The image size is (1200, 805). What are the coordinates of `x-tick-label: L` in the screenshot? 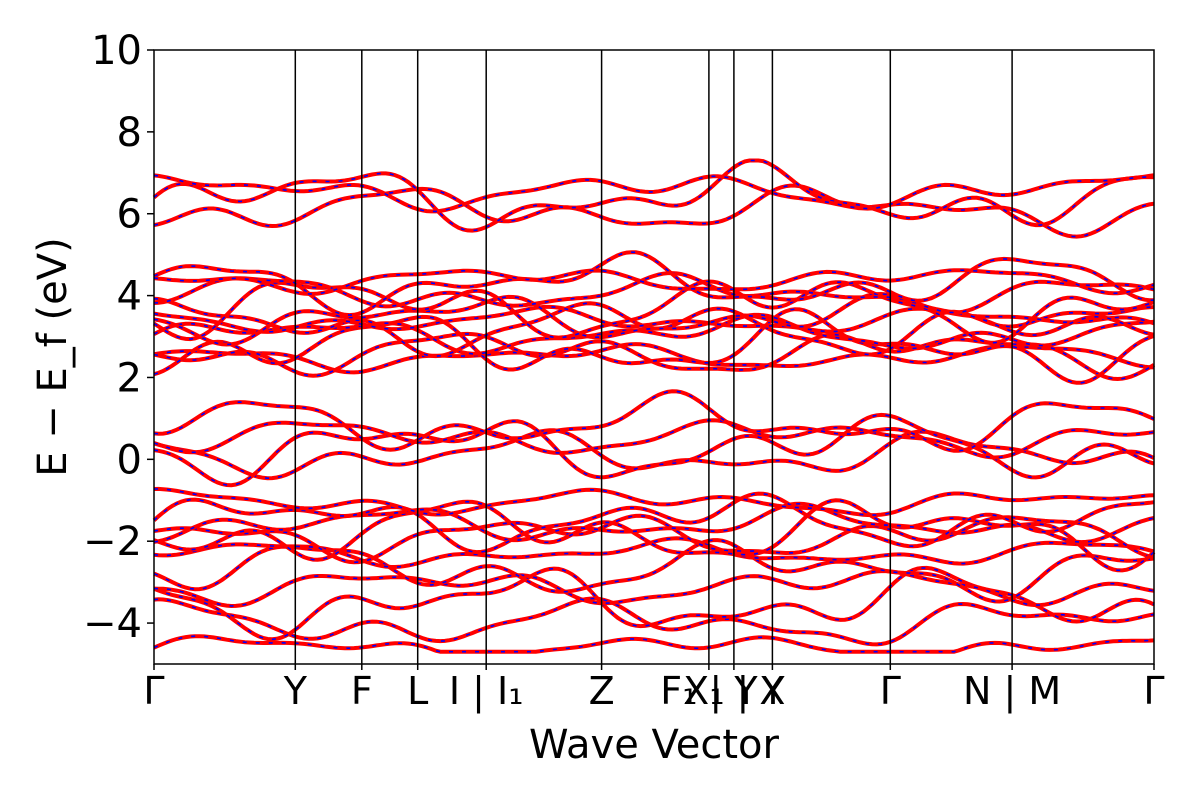 It's located at (417, 691).